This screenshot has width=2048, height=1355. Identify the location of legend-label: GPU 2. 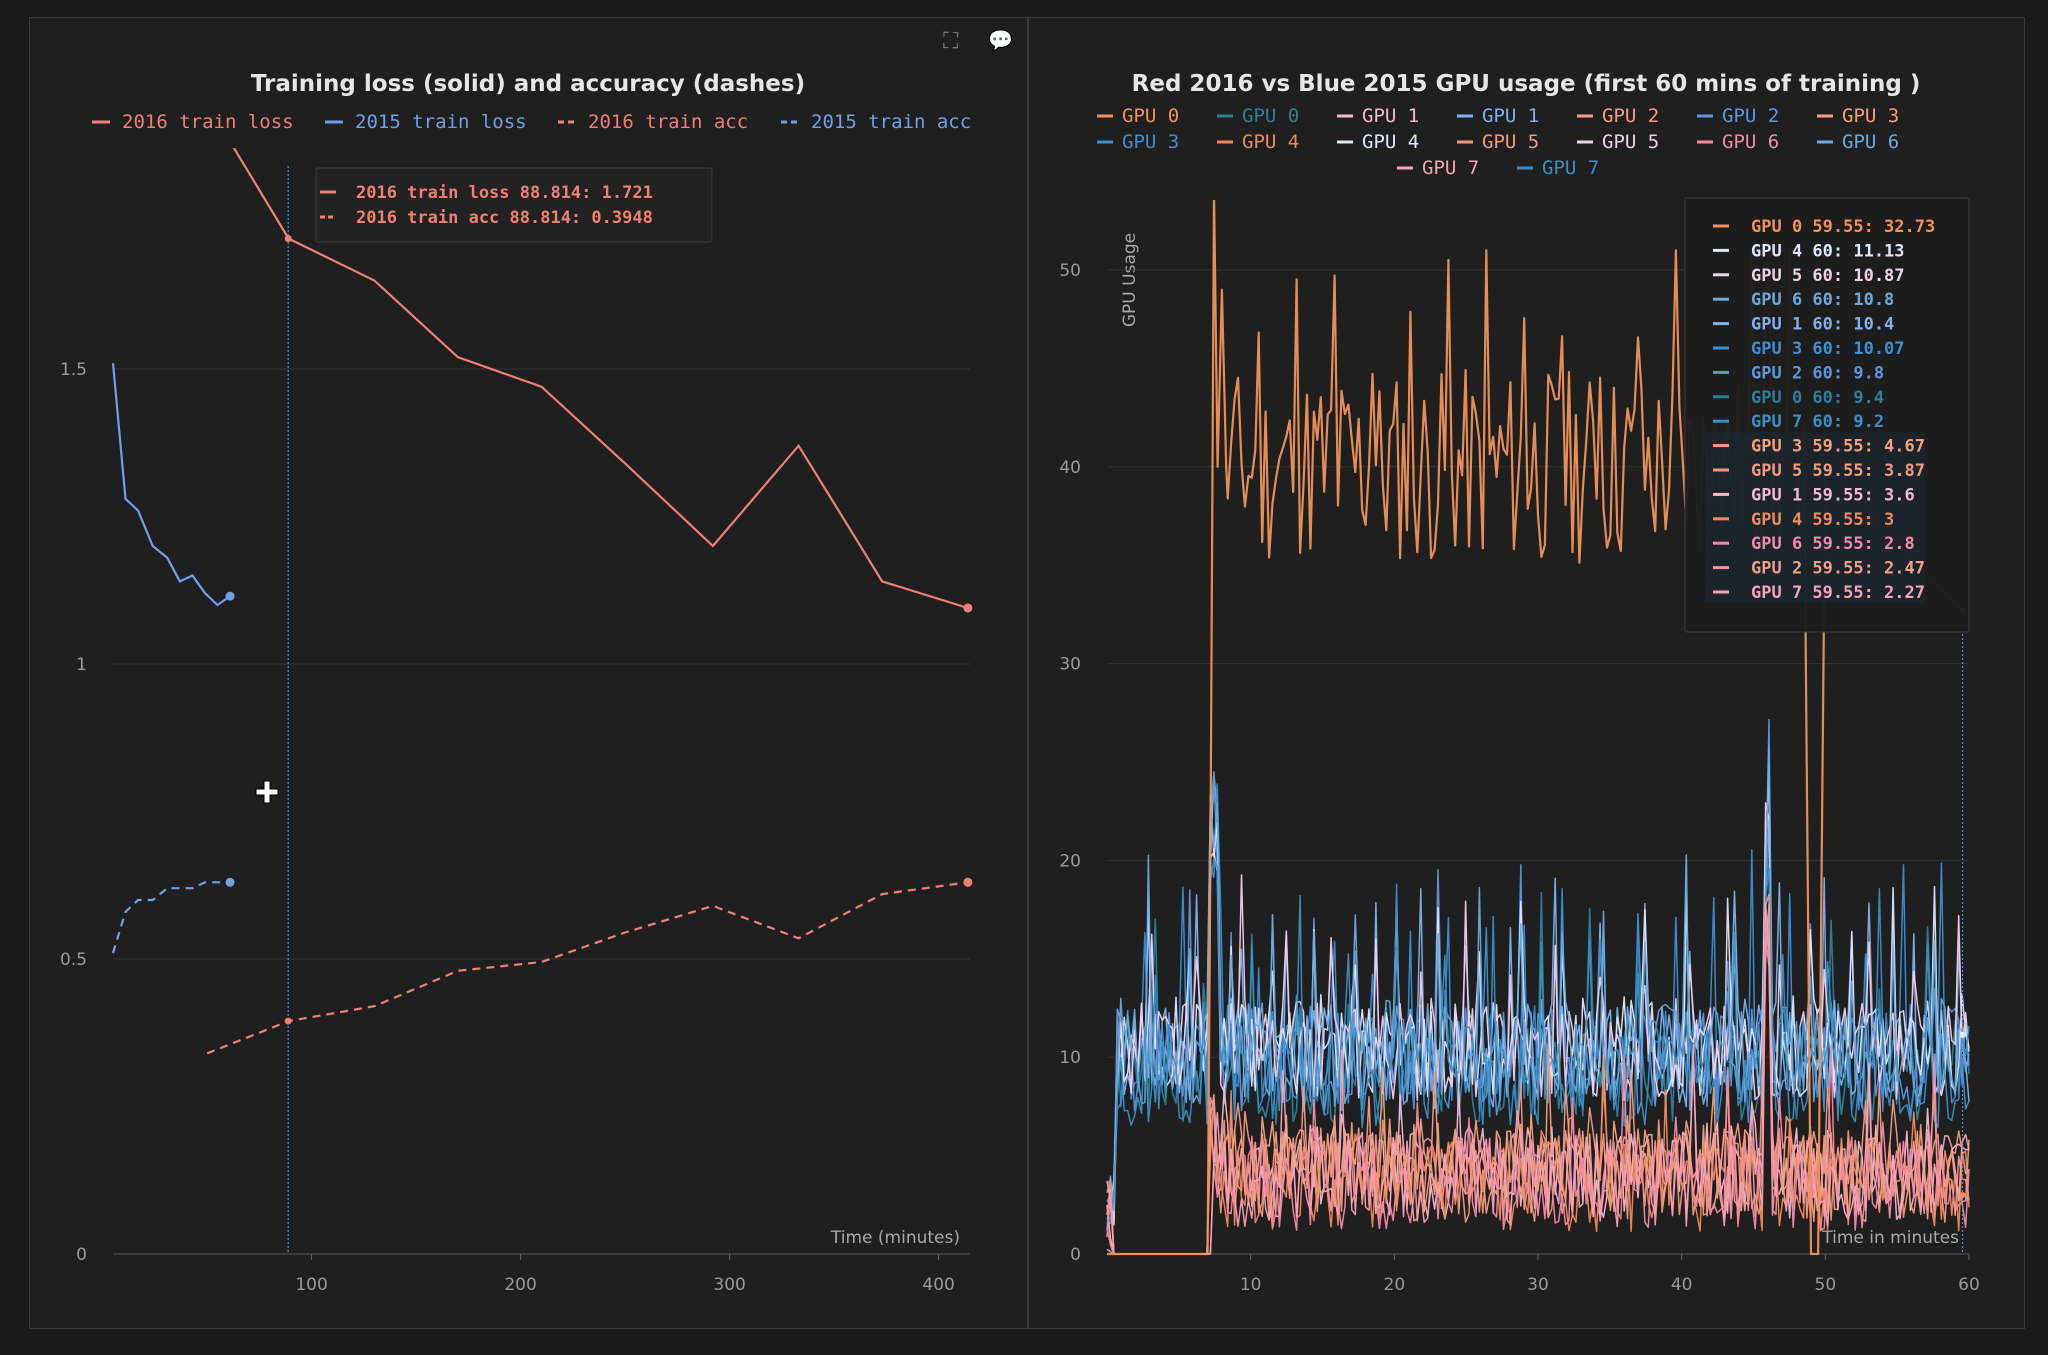
(1630, 116).